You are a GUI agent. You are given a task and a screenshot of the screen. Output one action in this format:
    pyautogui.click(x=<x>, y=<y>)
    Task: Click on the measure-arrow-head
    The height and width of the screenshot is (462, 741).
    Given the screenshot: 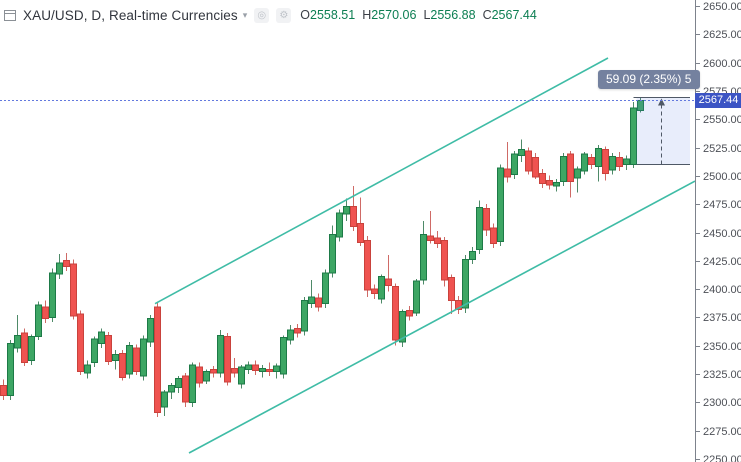 What is the action you would take?
    pyautogui.click(x=661, y=102)
    